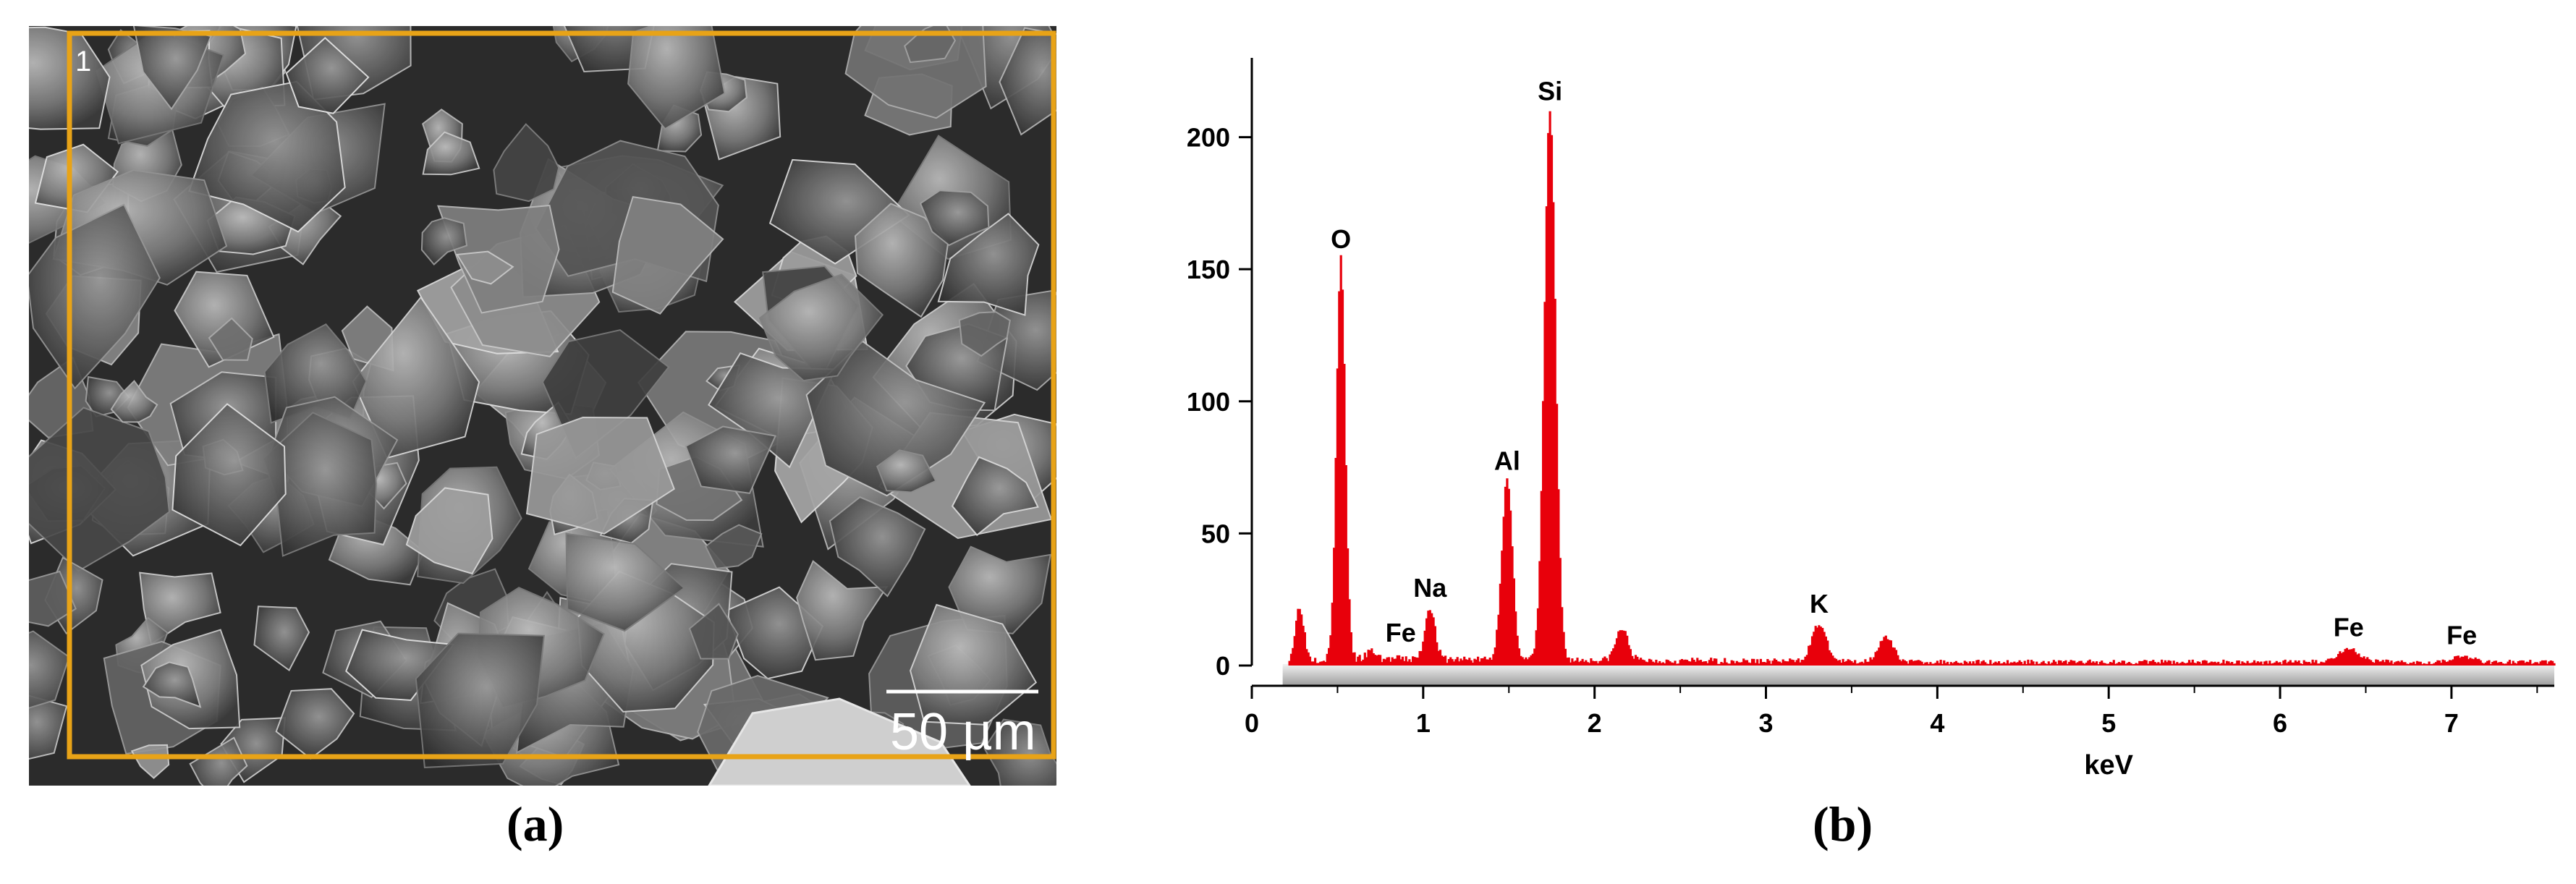  Describe the element at coordinates (2108, 766) in the screenshot. I see `x-axis-title: keV` at that location.